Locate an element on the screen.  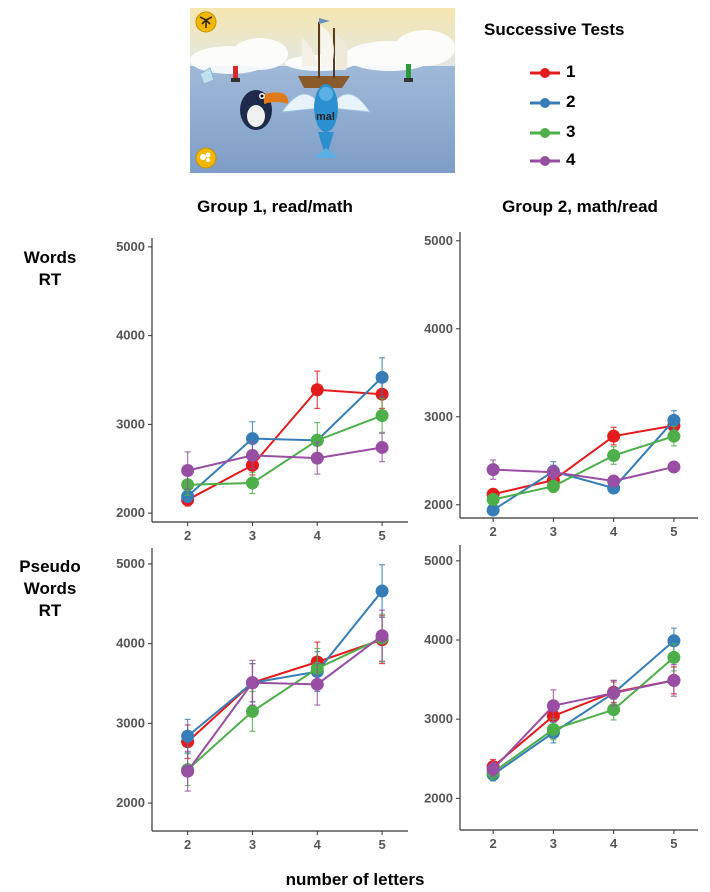
legend-item-1: 1 is located at coordinates (570, 74).